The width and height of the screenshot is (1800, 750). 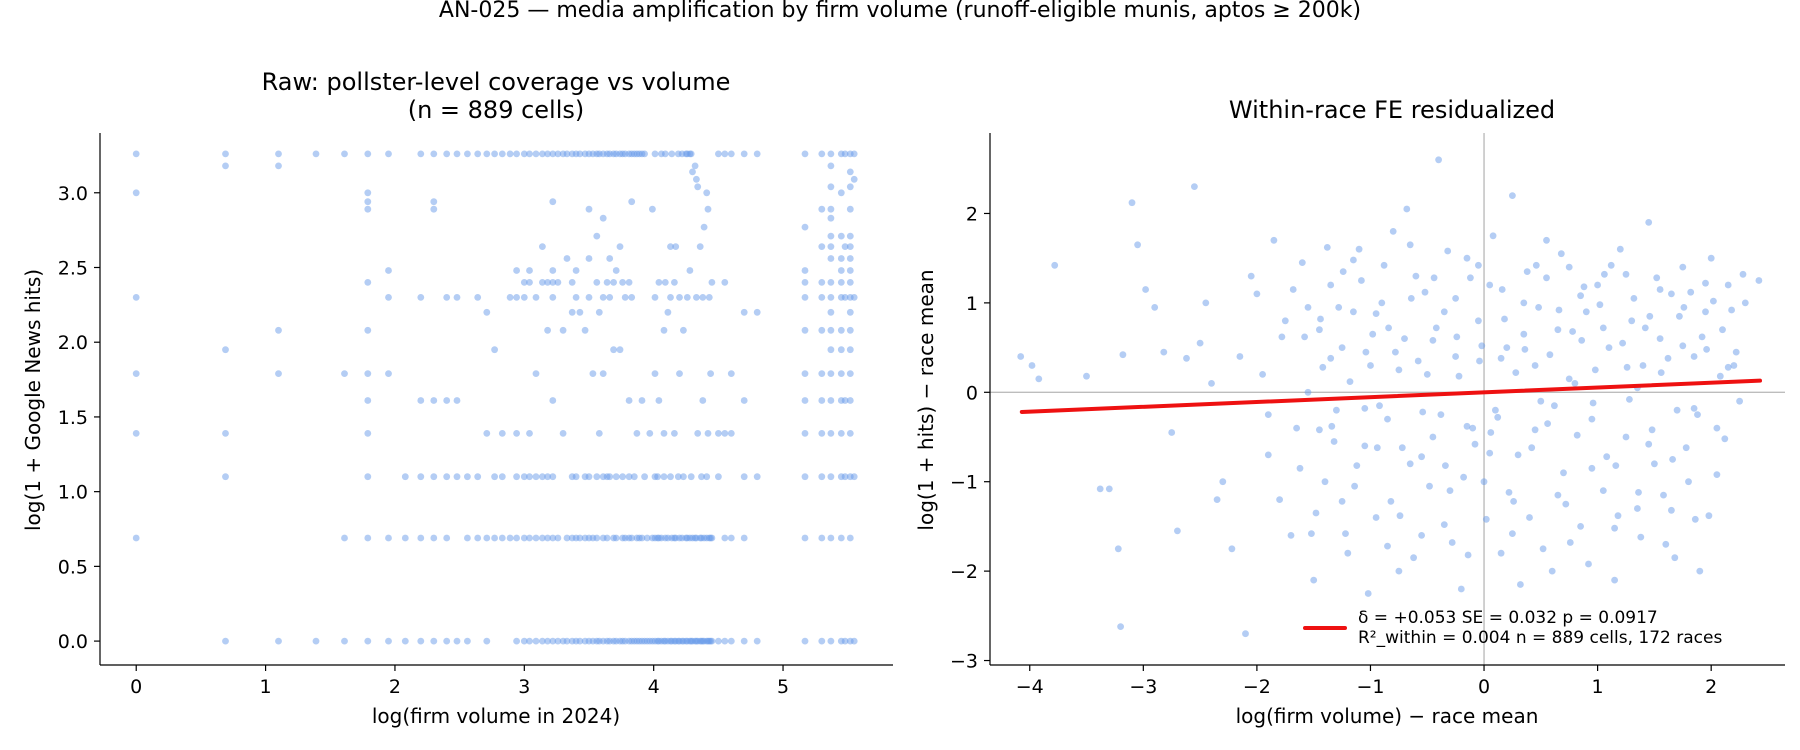 I want to click on panel-fe-y-tick-label: −3, so click(x=964, y=662).